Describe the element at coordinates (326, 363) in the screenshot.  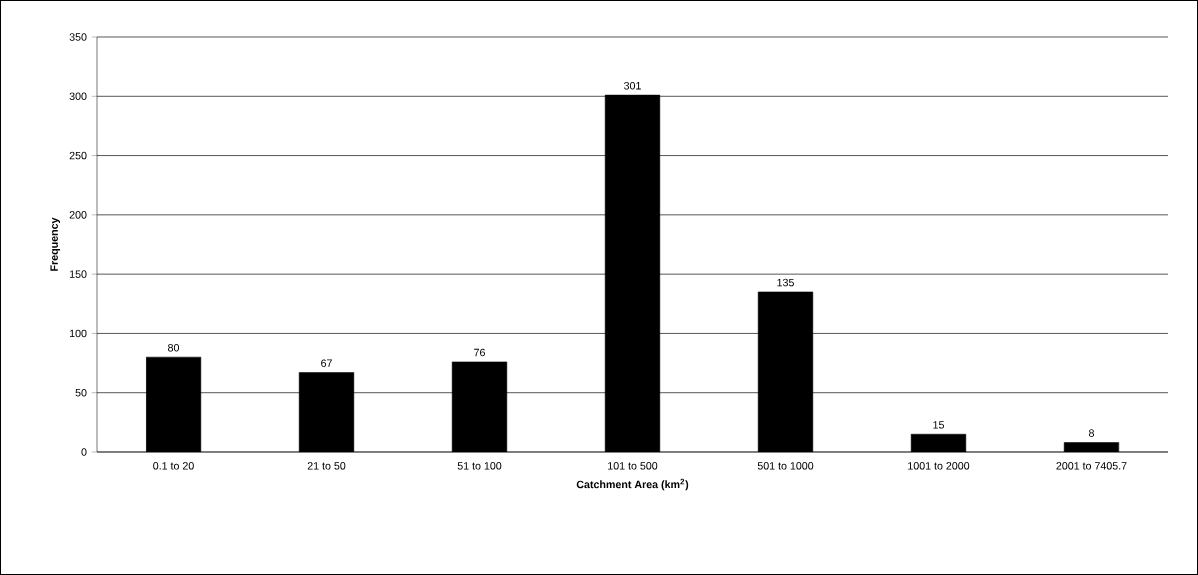
I see `data-label: 67` at that location.